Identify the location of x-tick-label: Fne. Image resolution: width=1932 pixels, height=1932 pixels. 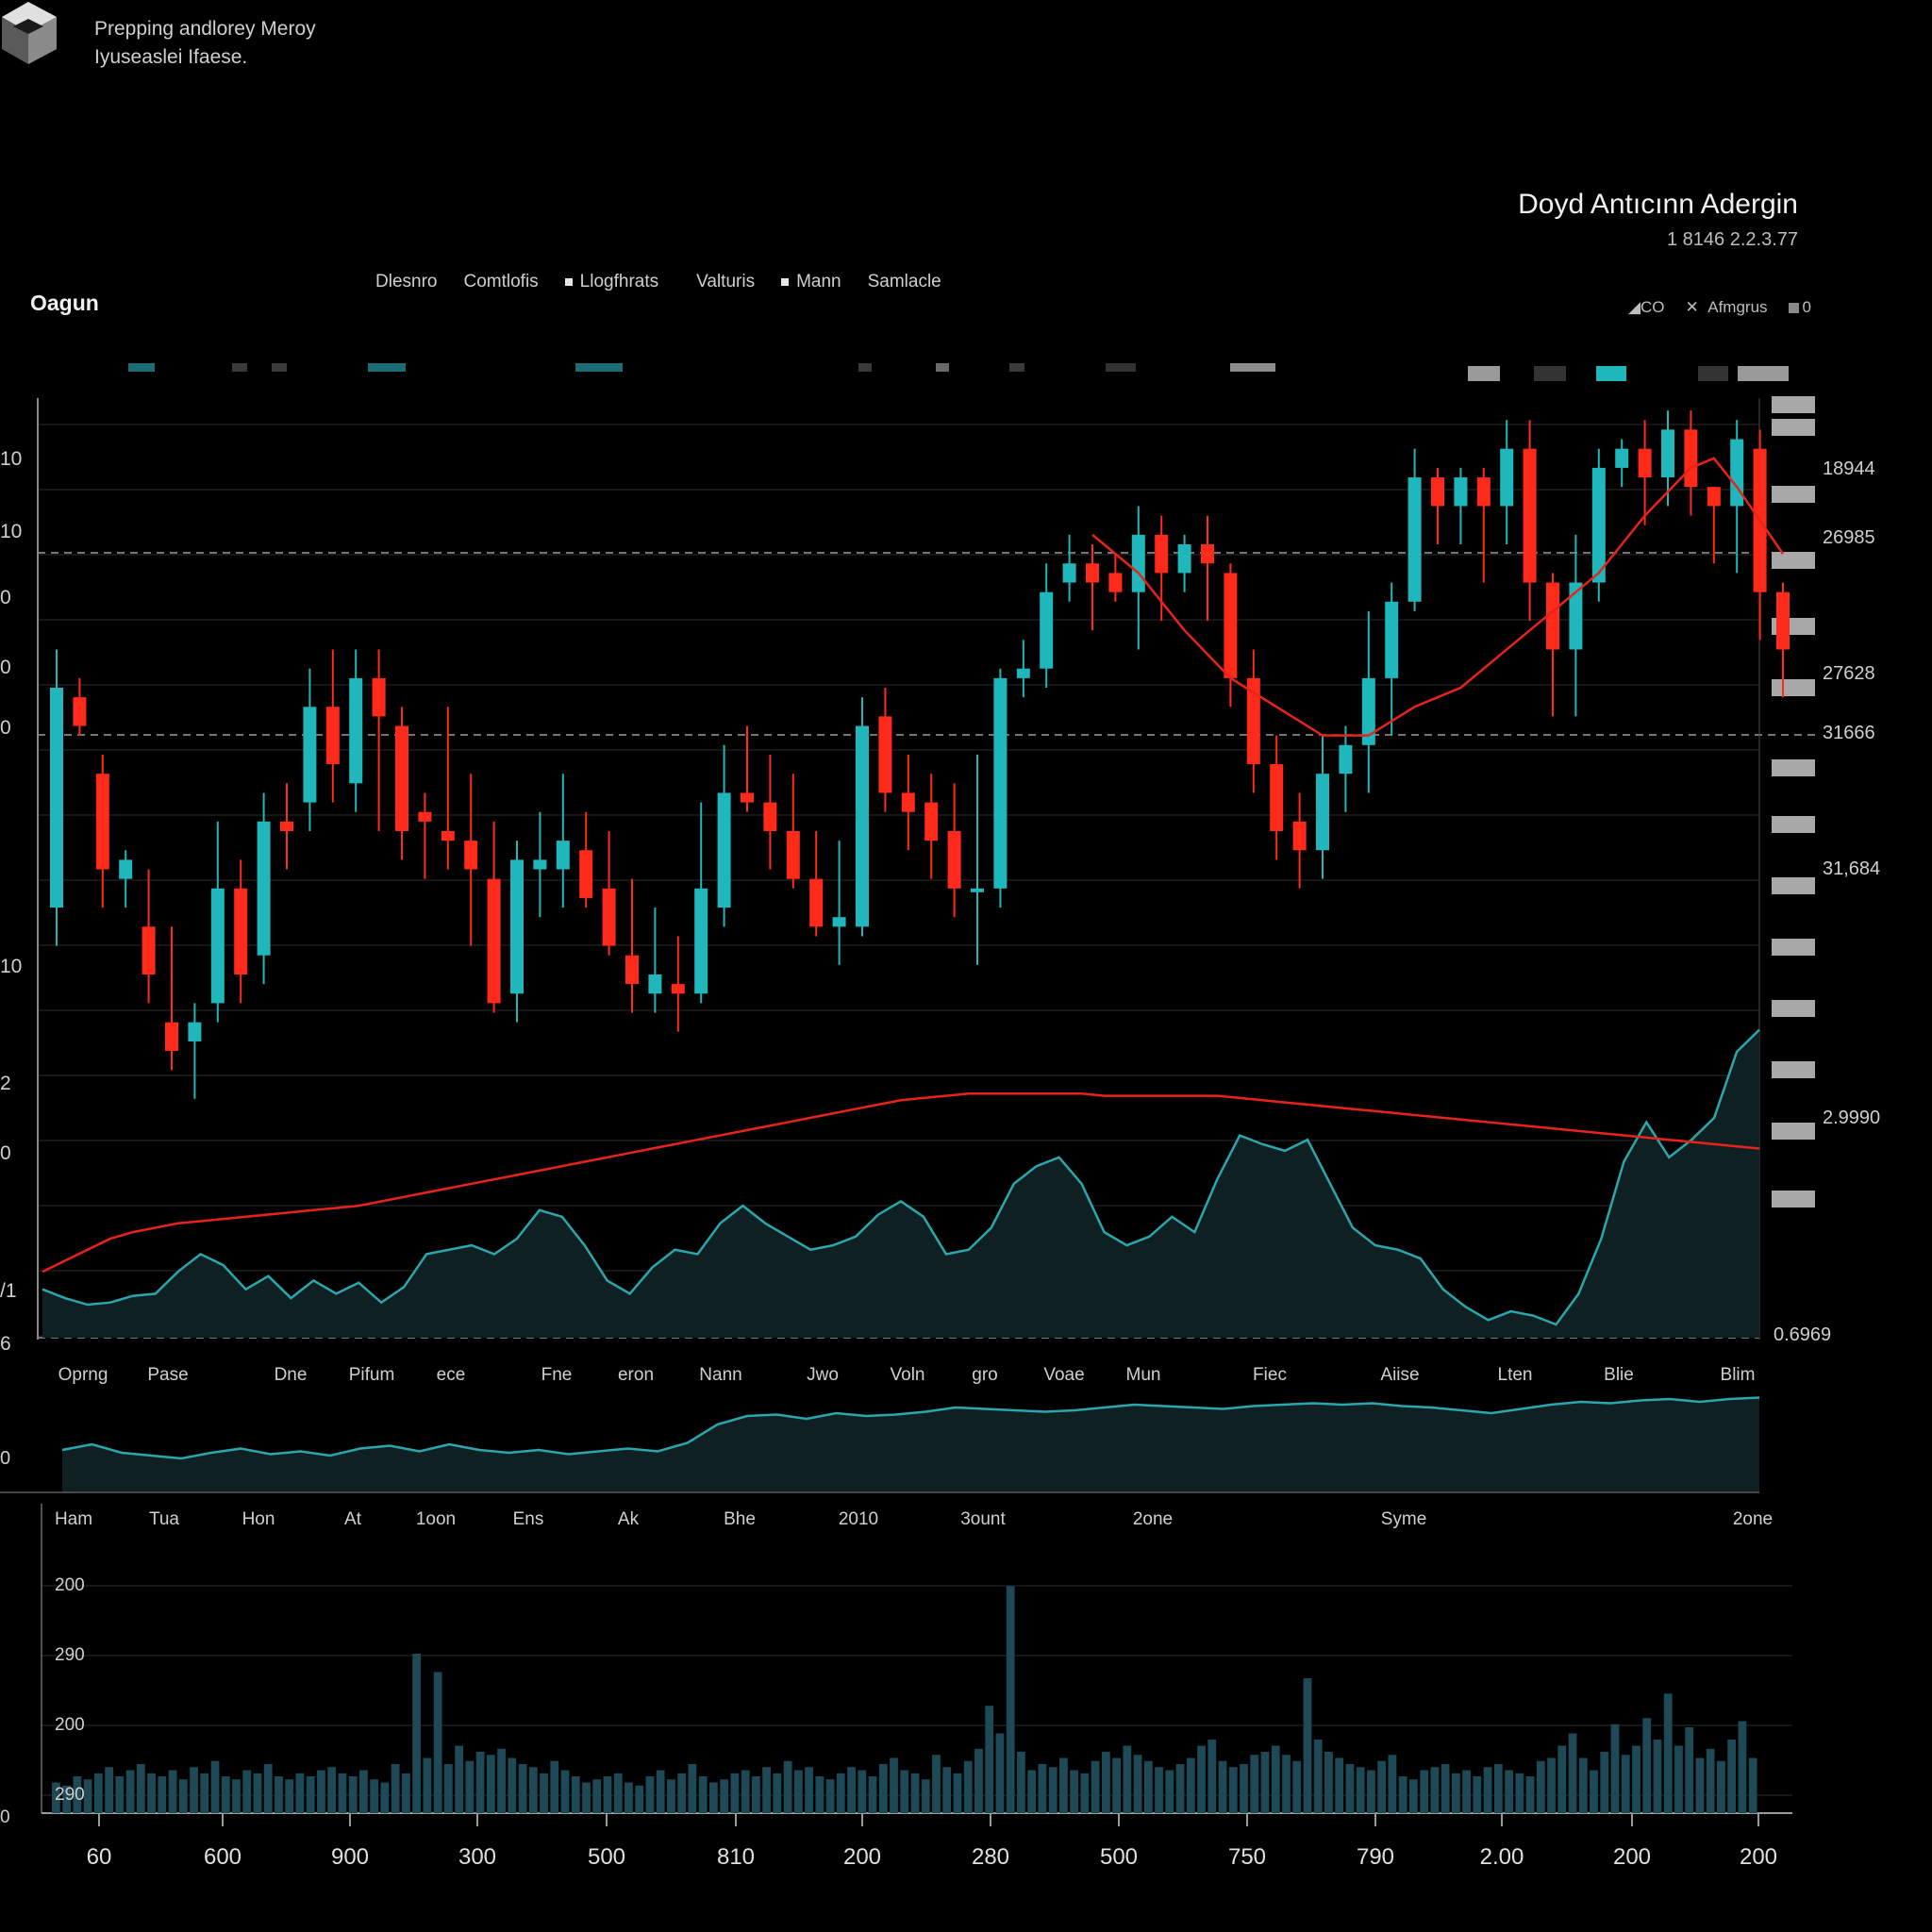
(557, 1375).